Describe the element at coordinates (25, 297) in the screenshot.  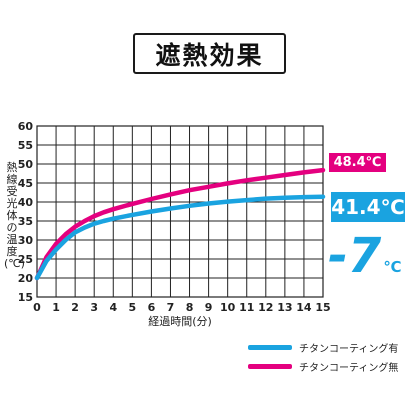
I see `y-tick-label: 15` at that location.